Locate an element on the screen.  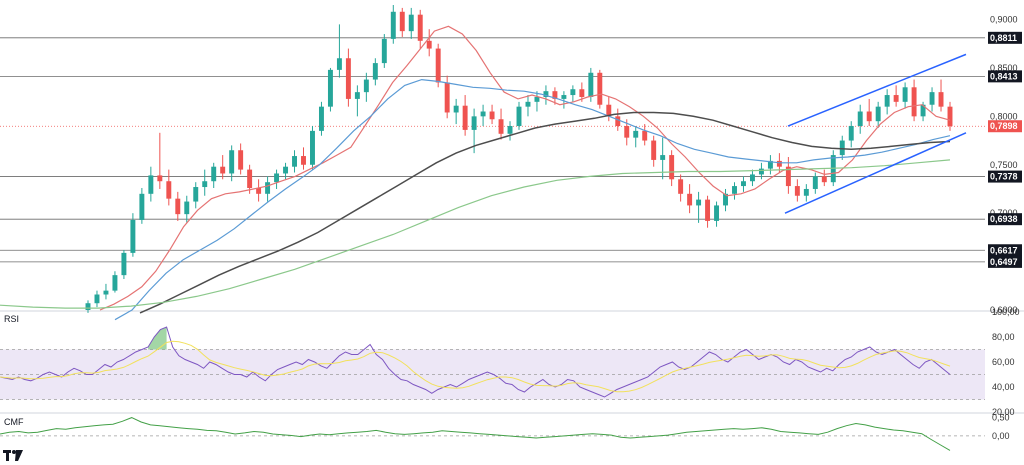
rsi-tick-label: 100,00 is located at coordinates (1006, 312).